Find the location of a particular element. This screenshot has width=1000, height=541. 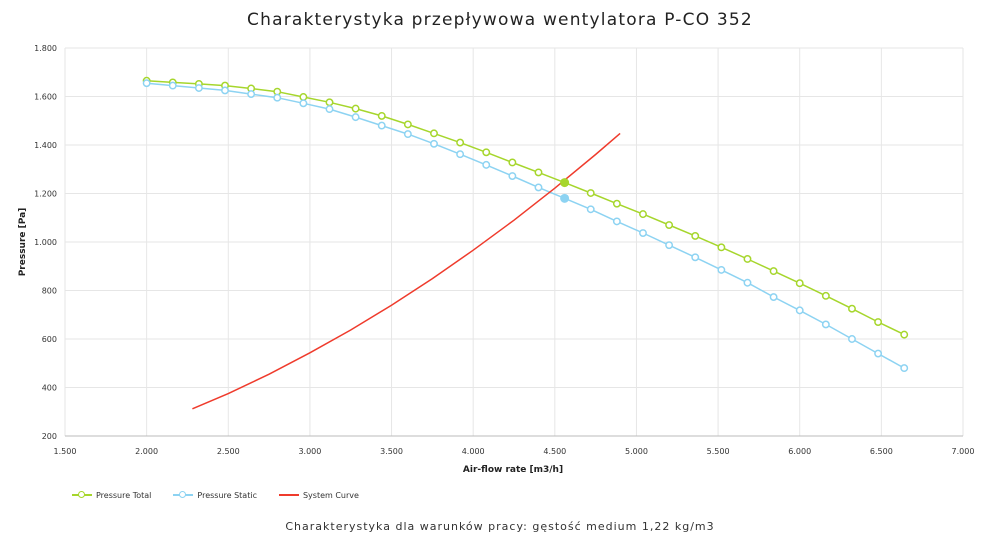

x-tick-label: 4.500 is located at coordinates (554, 451).